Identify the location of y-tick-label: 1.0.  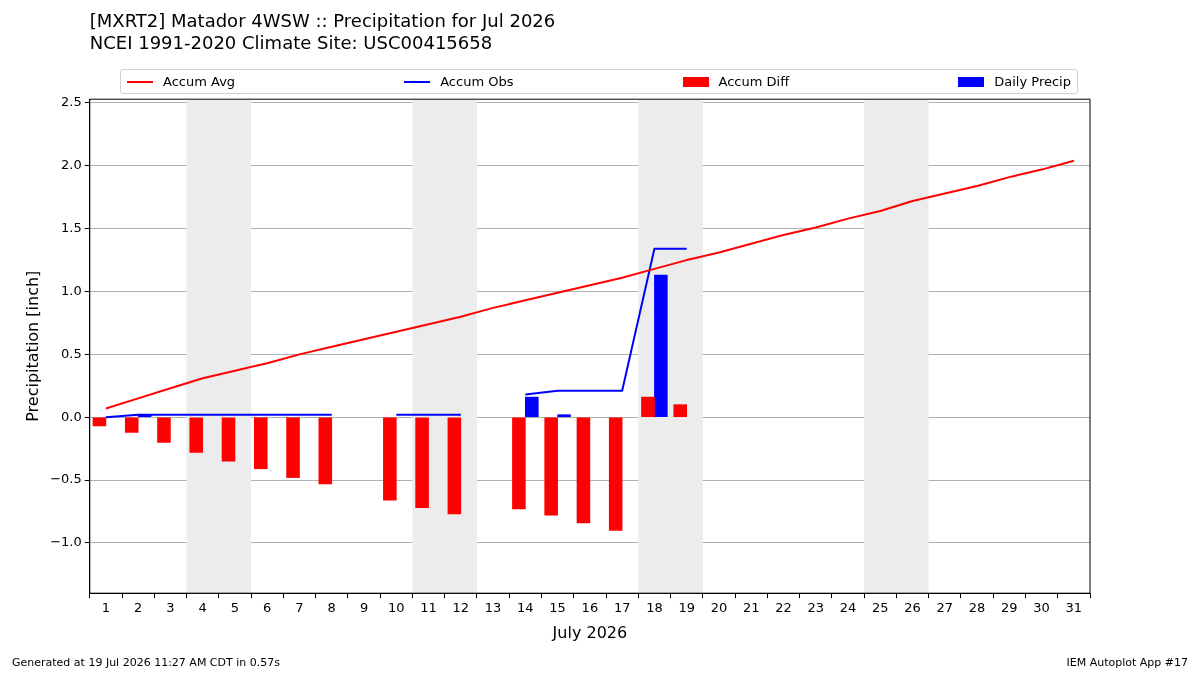
(71, 290).